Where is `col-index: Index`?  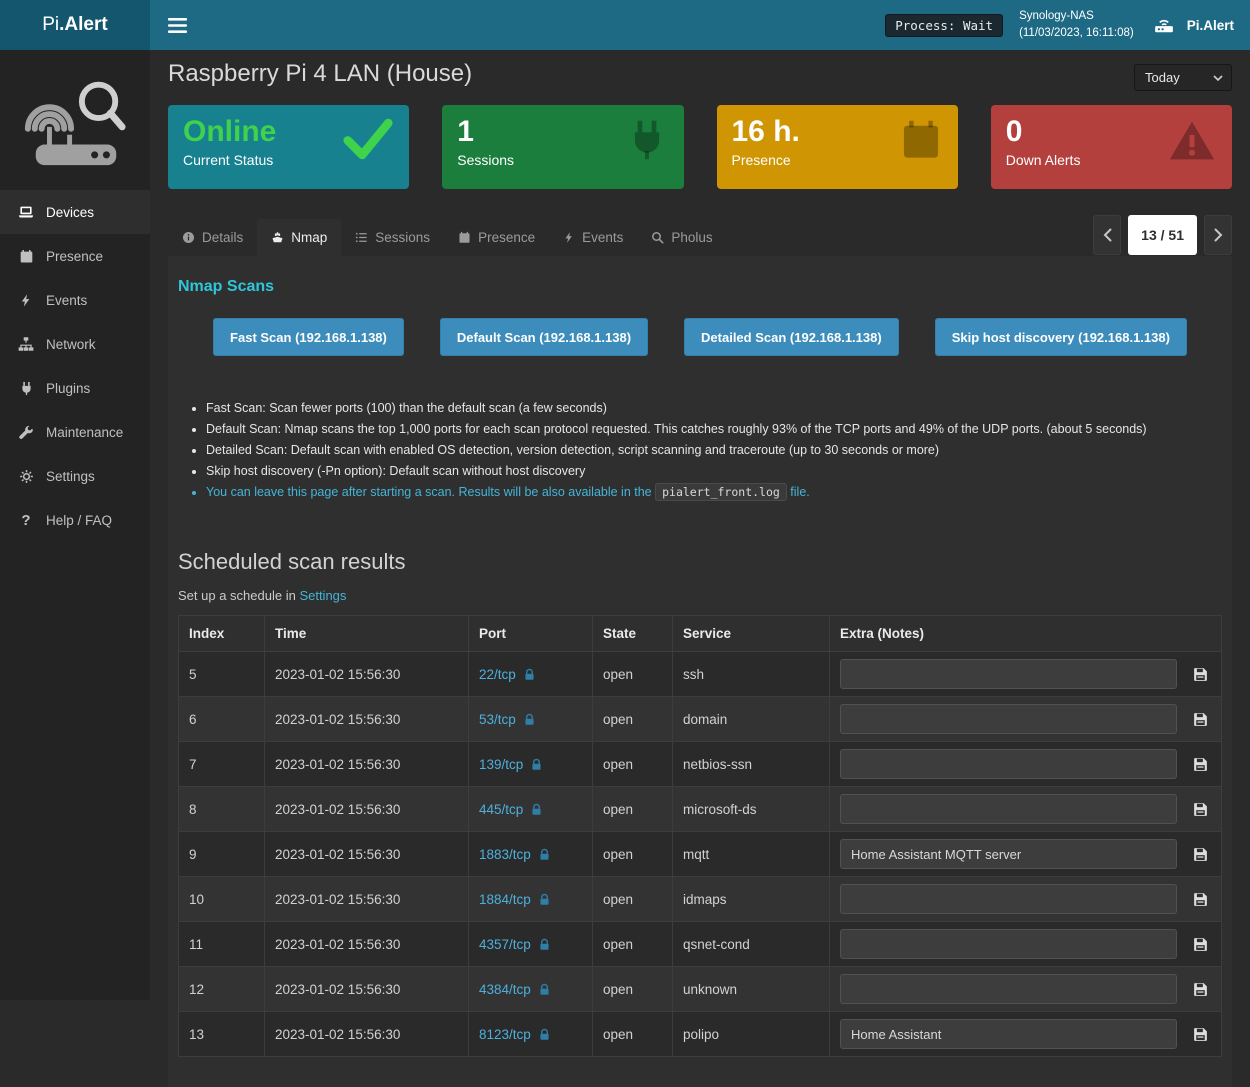
col-index: Index is located at coordinates (221, 633).